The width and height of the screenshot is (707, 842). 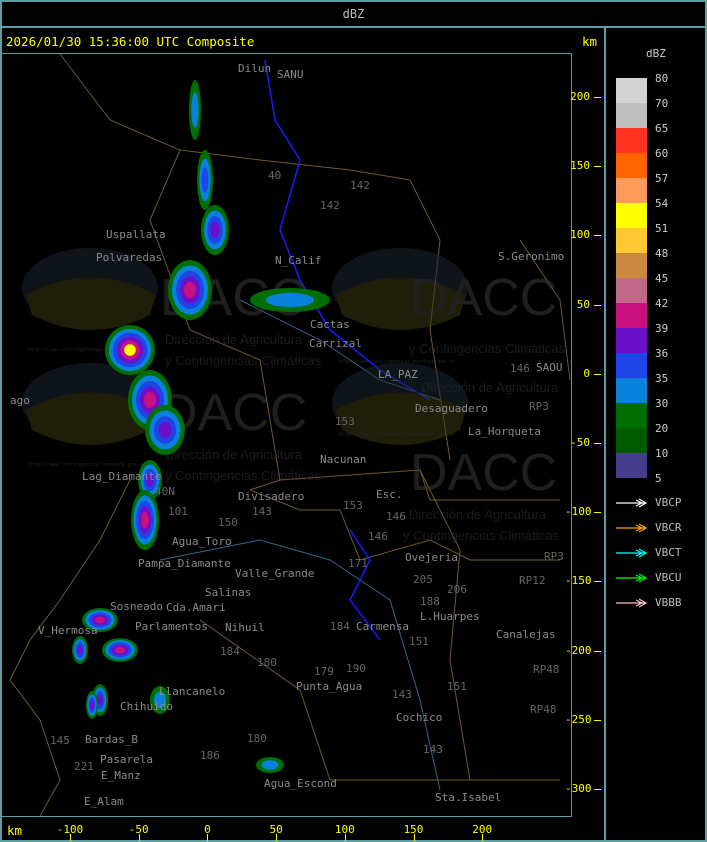 What do you see at coordinates (329, 686) in the screenshot?
I see `place-label: Punta_Agua` at bounding box center [329, 686].